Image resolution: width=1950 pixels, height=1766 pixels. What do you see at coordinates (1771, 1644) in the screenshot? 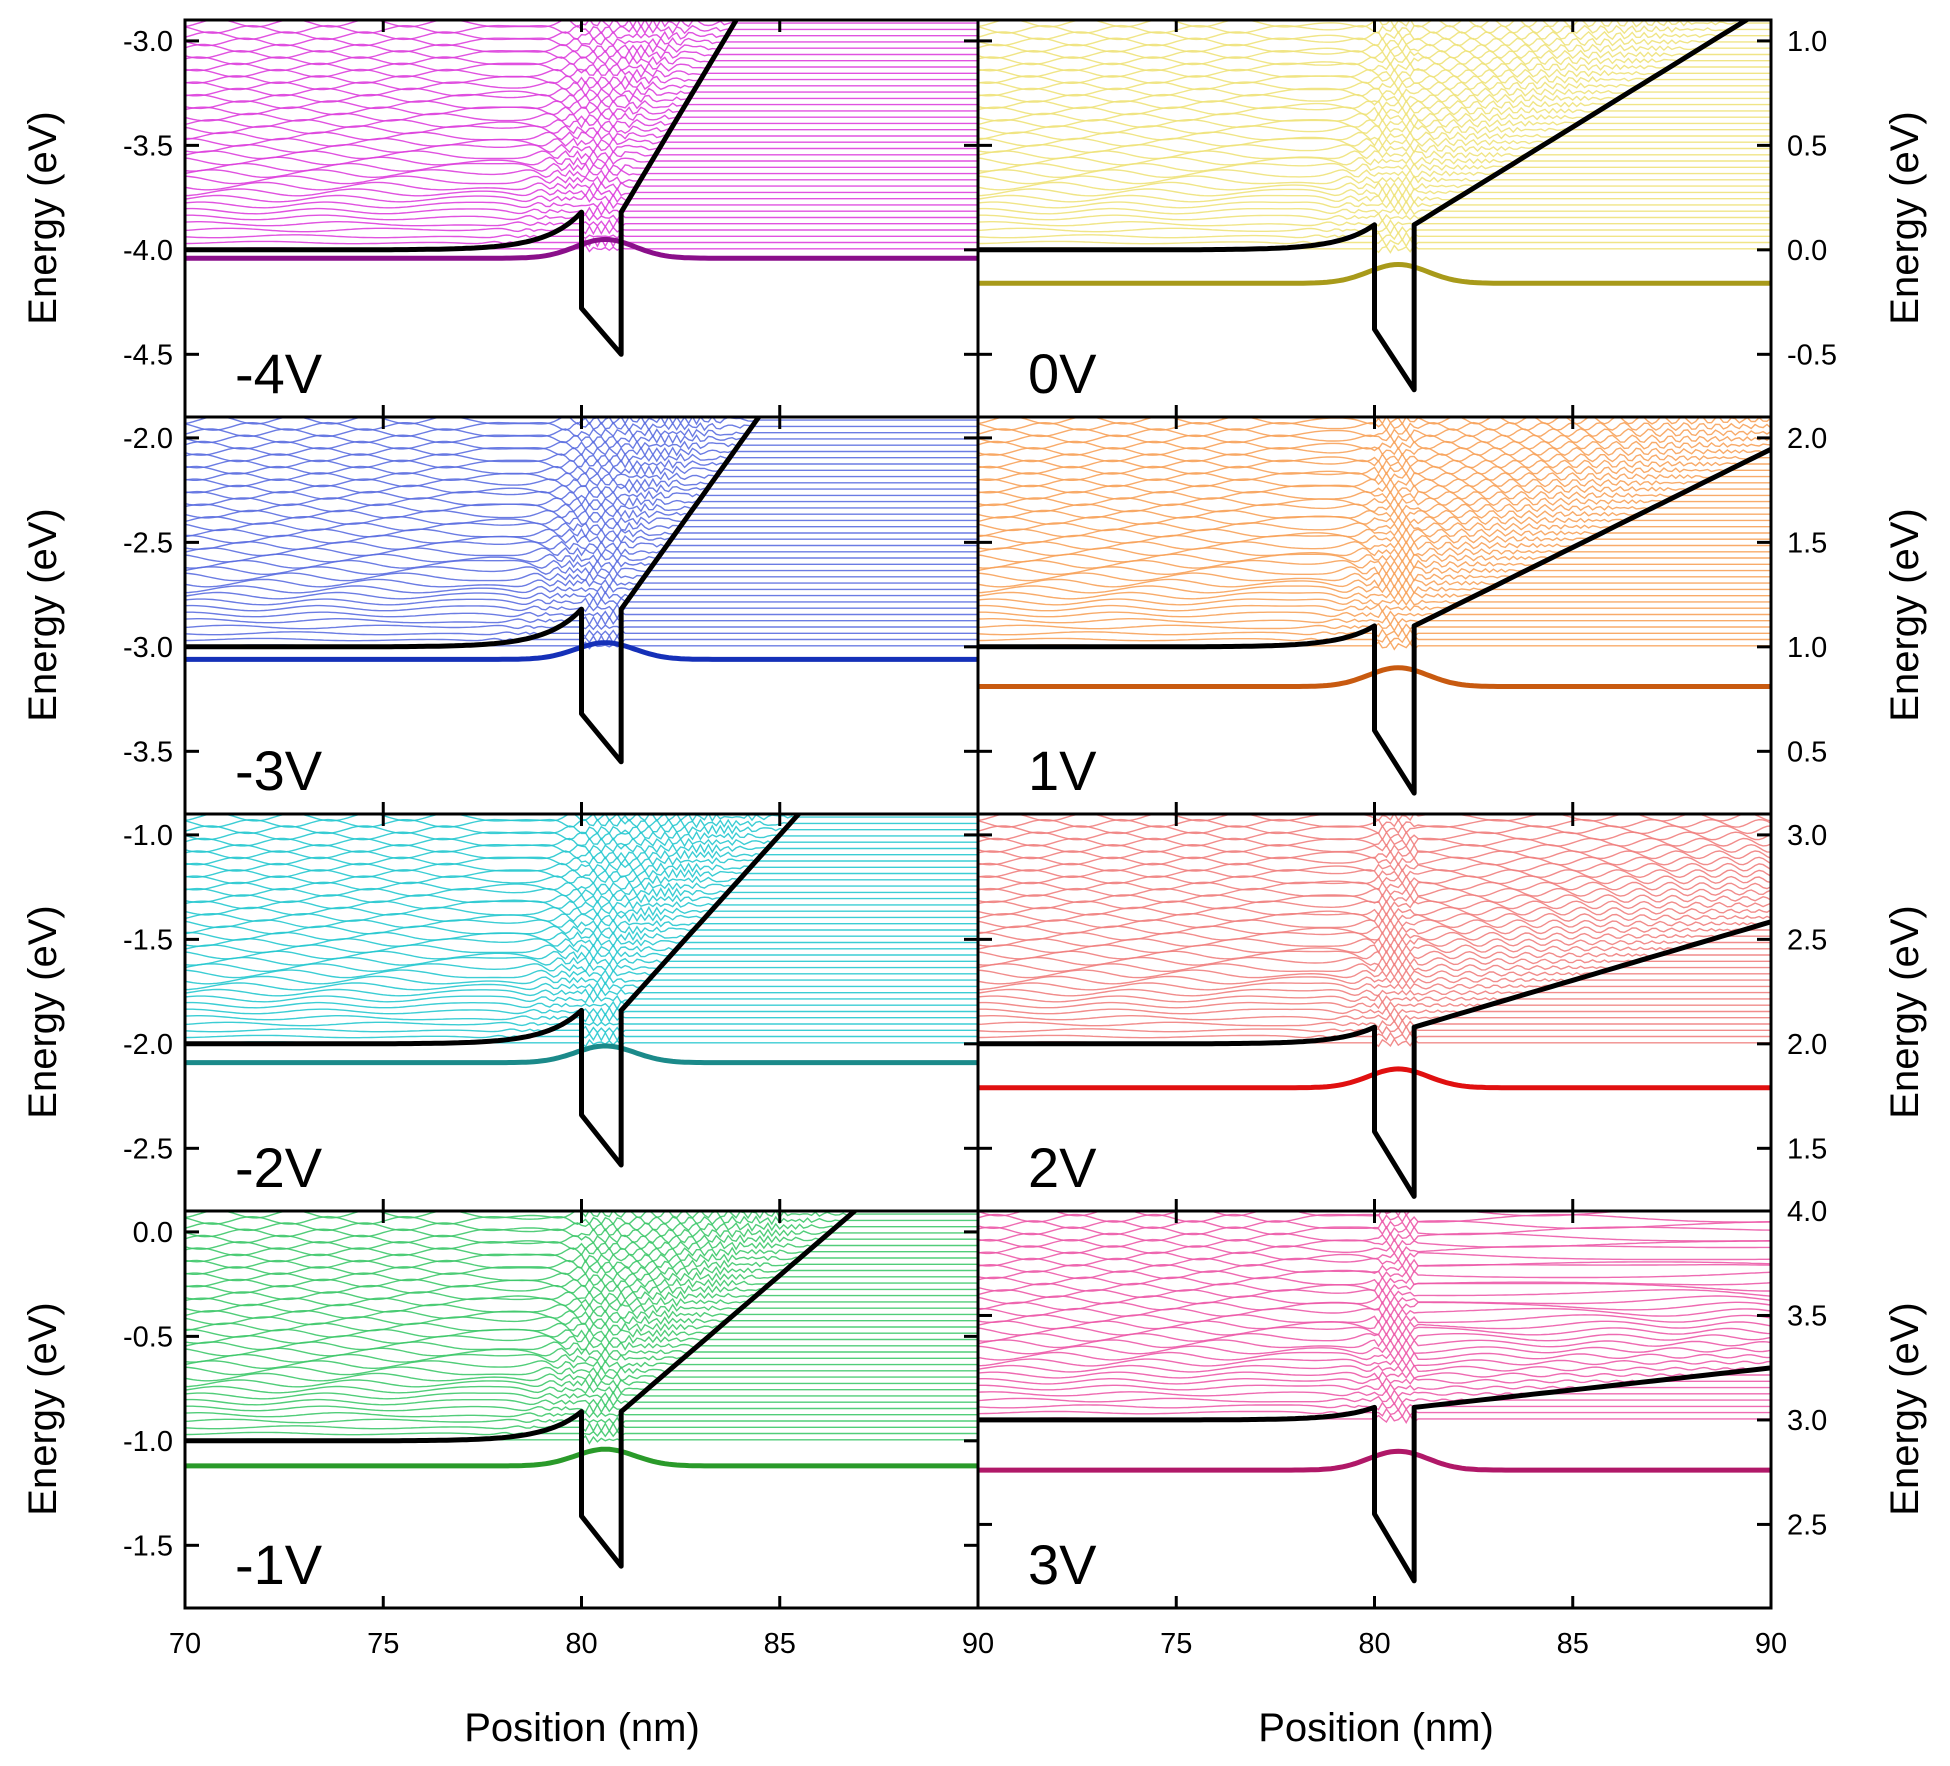
I see `x-tick-label: 90` at bounding box center [1771, 1644].